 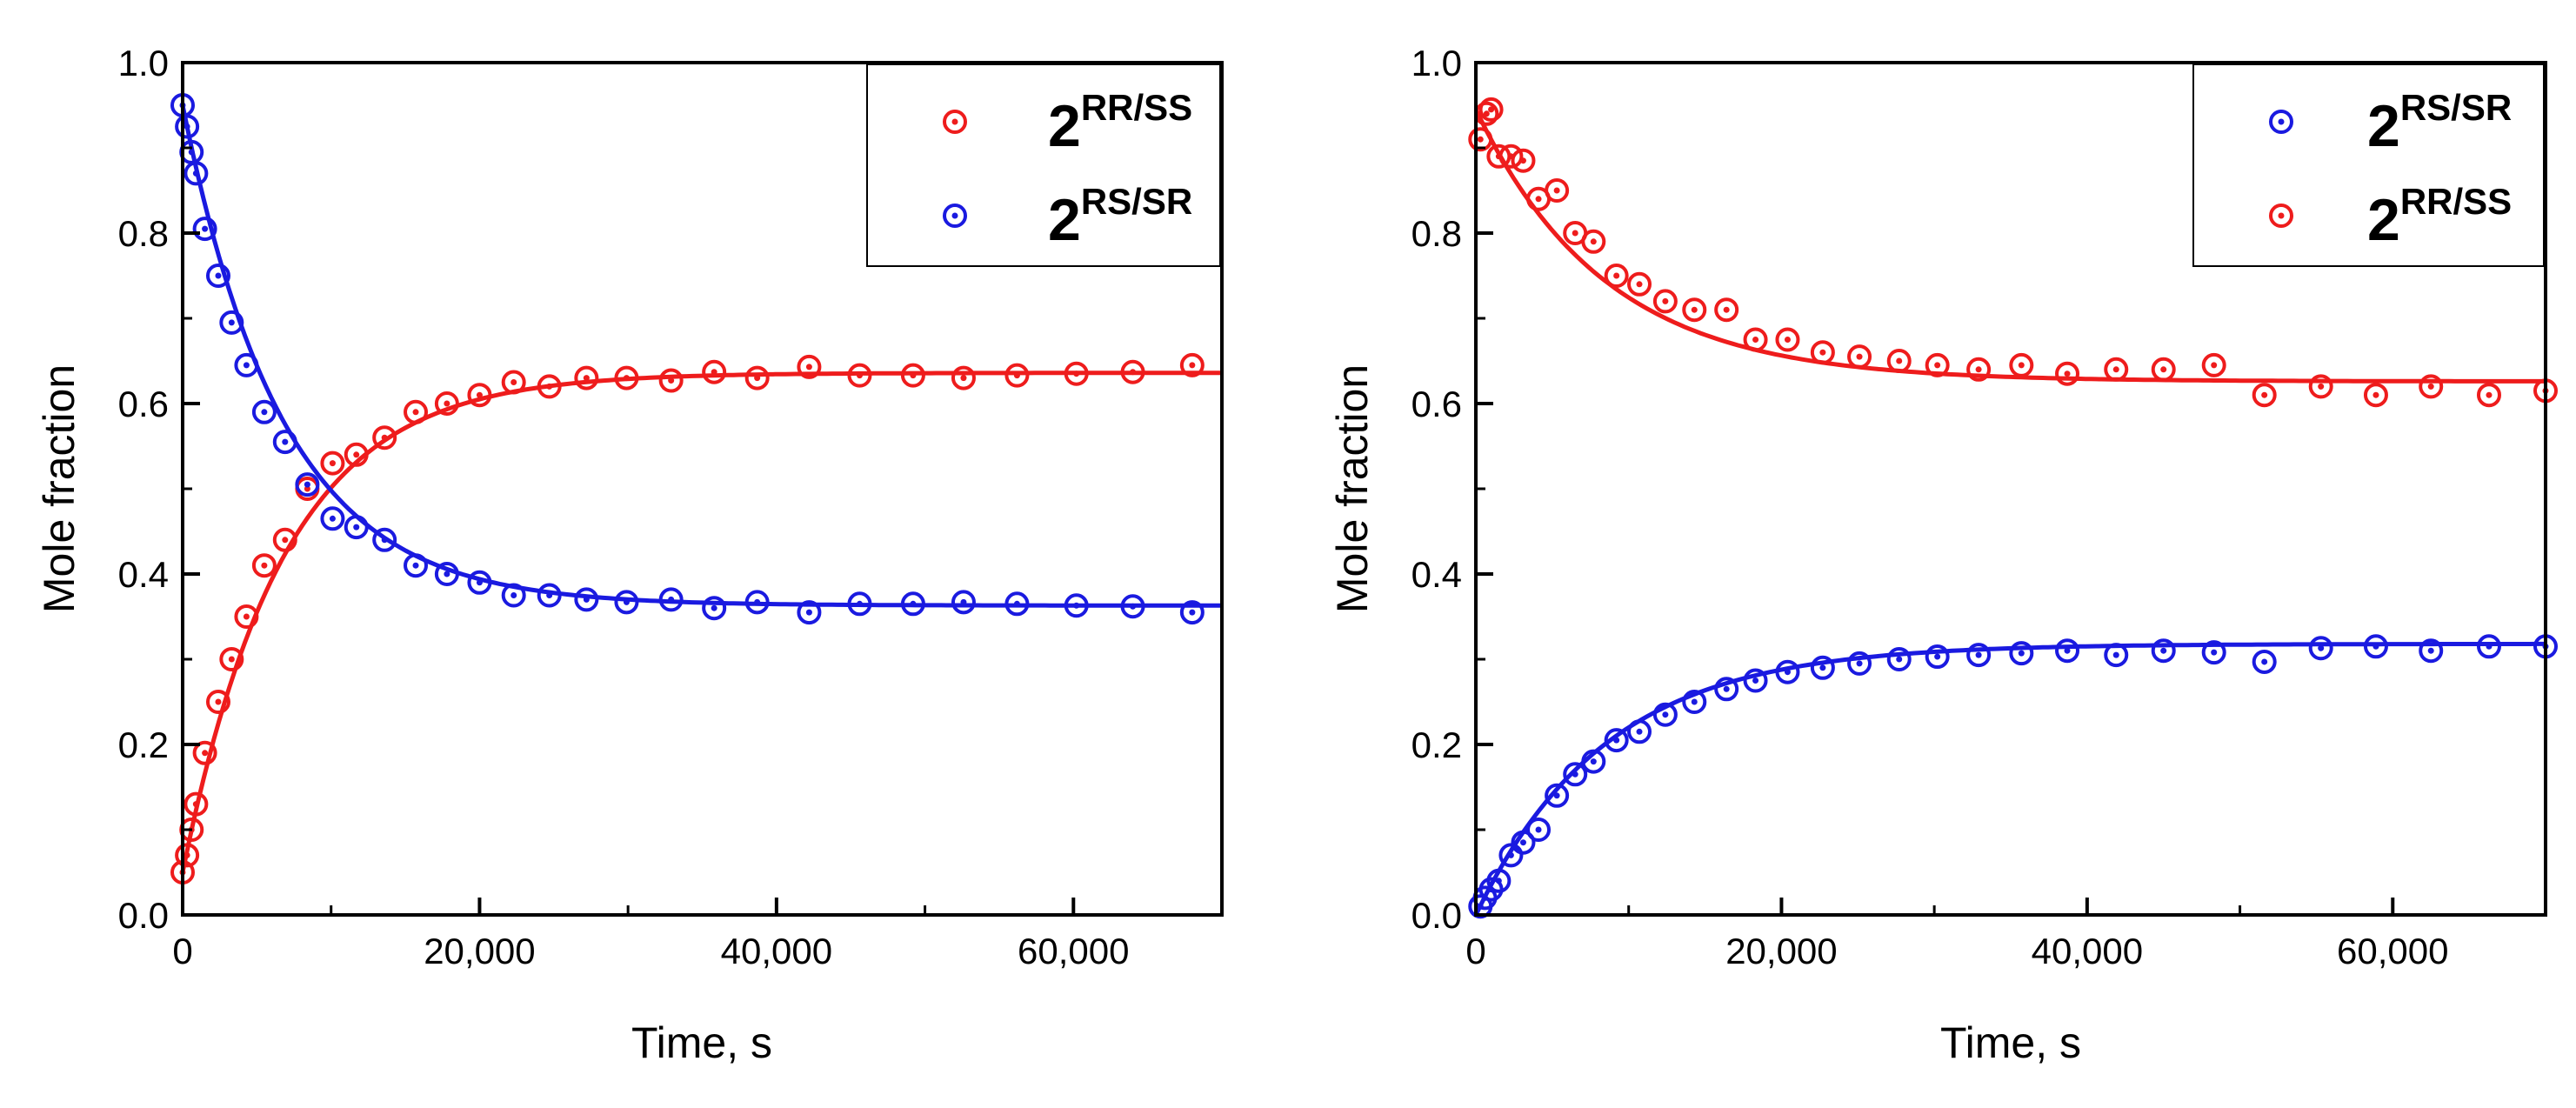 I want to click on fit-line-rs-sr, so click(x=2009, y=779).